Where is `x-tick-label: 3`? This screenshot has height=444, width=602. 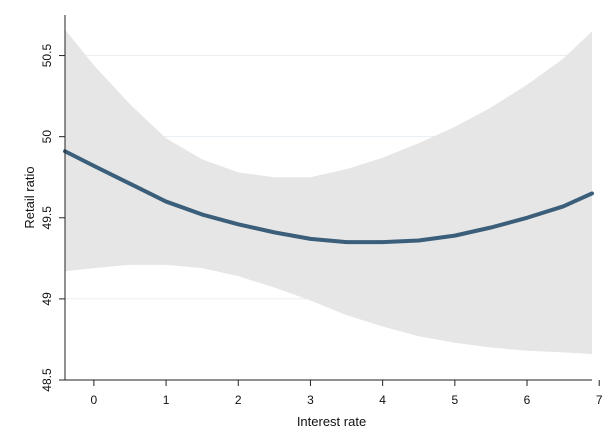
x-tick-label: 3 is located at coordinates (310, 400).